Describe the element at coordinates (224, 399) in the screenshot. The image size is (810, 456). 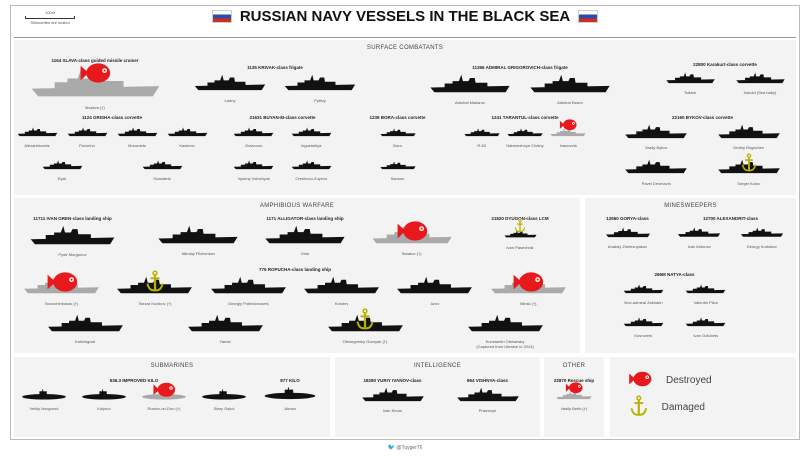
I see `ship-item: Stary Oskol` at that location.